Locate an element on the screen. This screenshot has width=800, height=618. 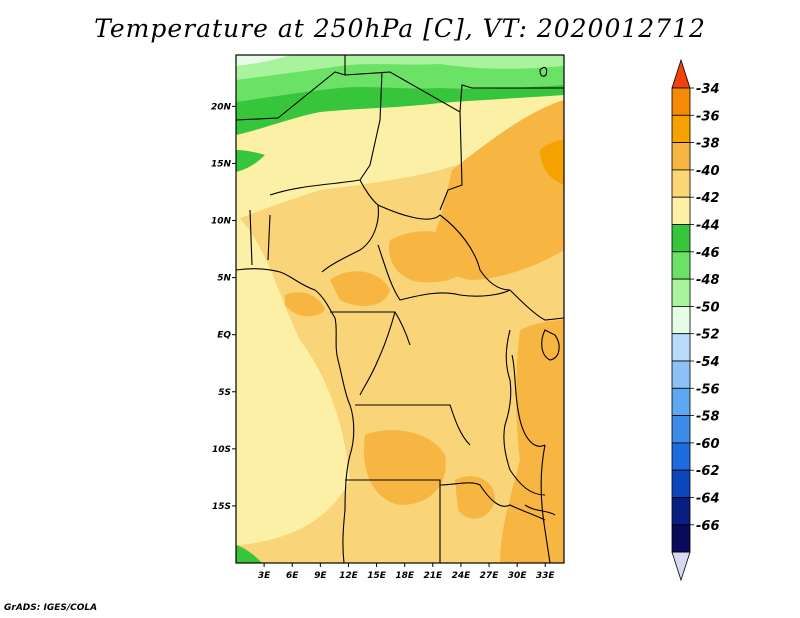
field-band-38-south is located at coordinates (405, 467).